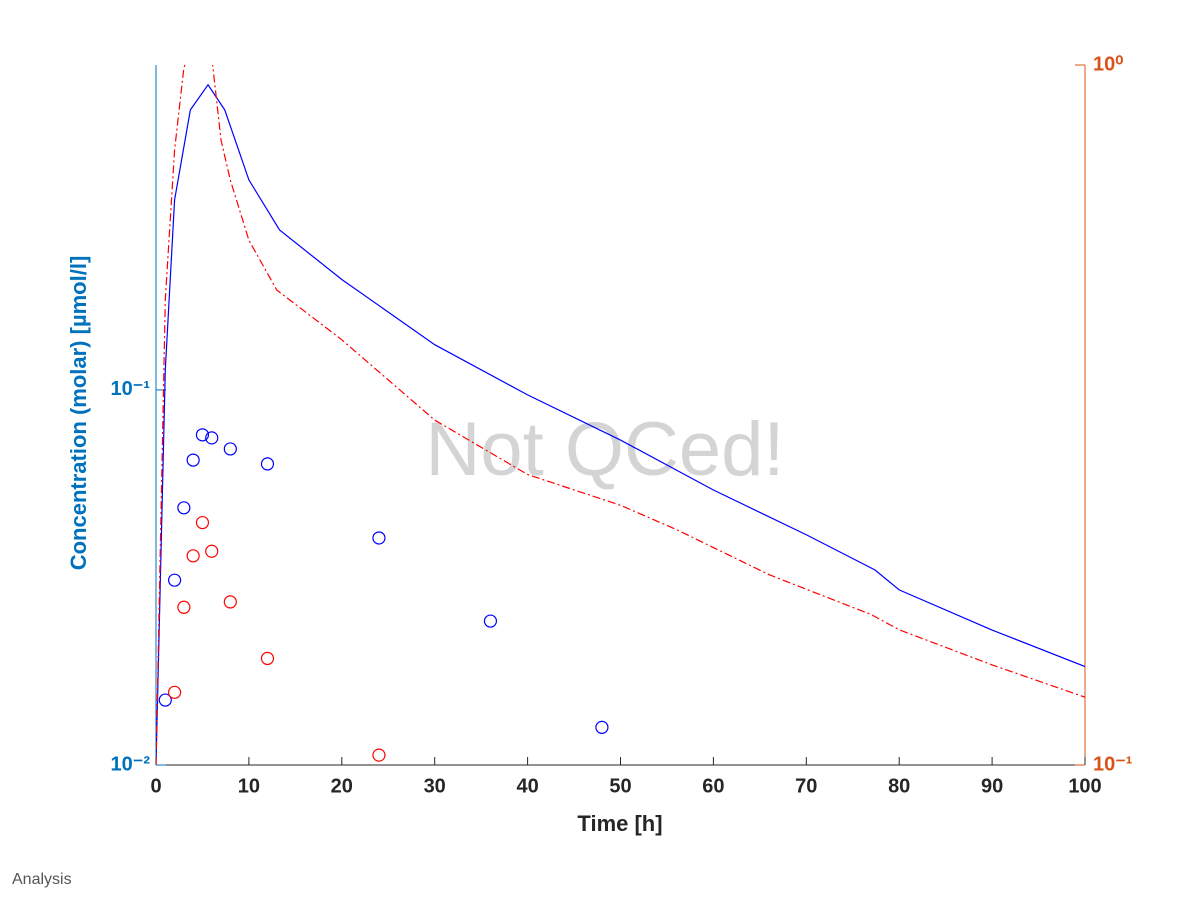 This screenshot has width=1200, height=905. What do you see at coordinates (620, 786) in the screenshot?
I see `x-tick-label: 50` at bounding box center [620, 786].